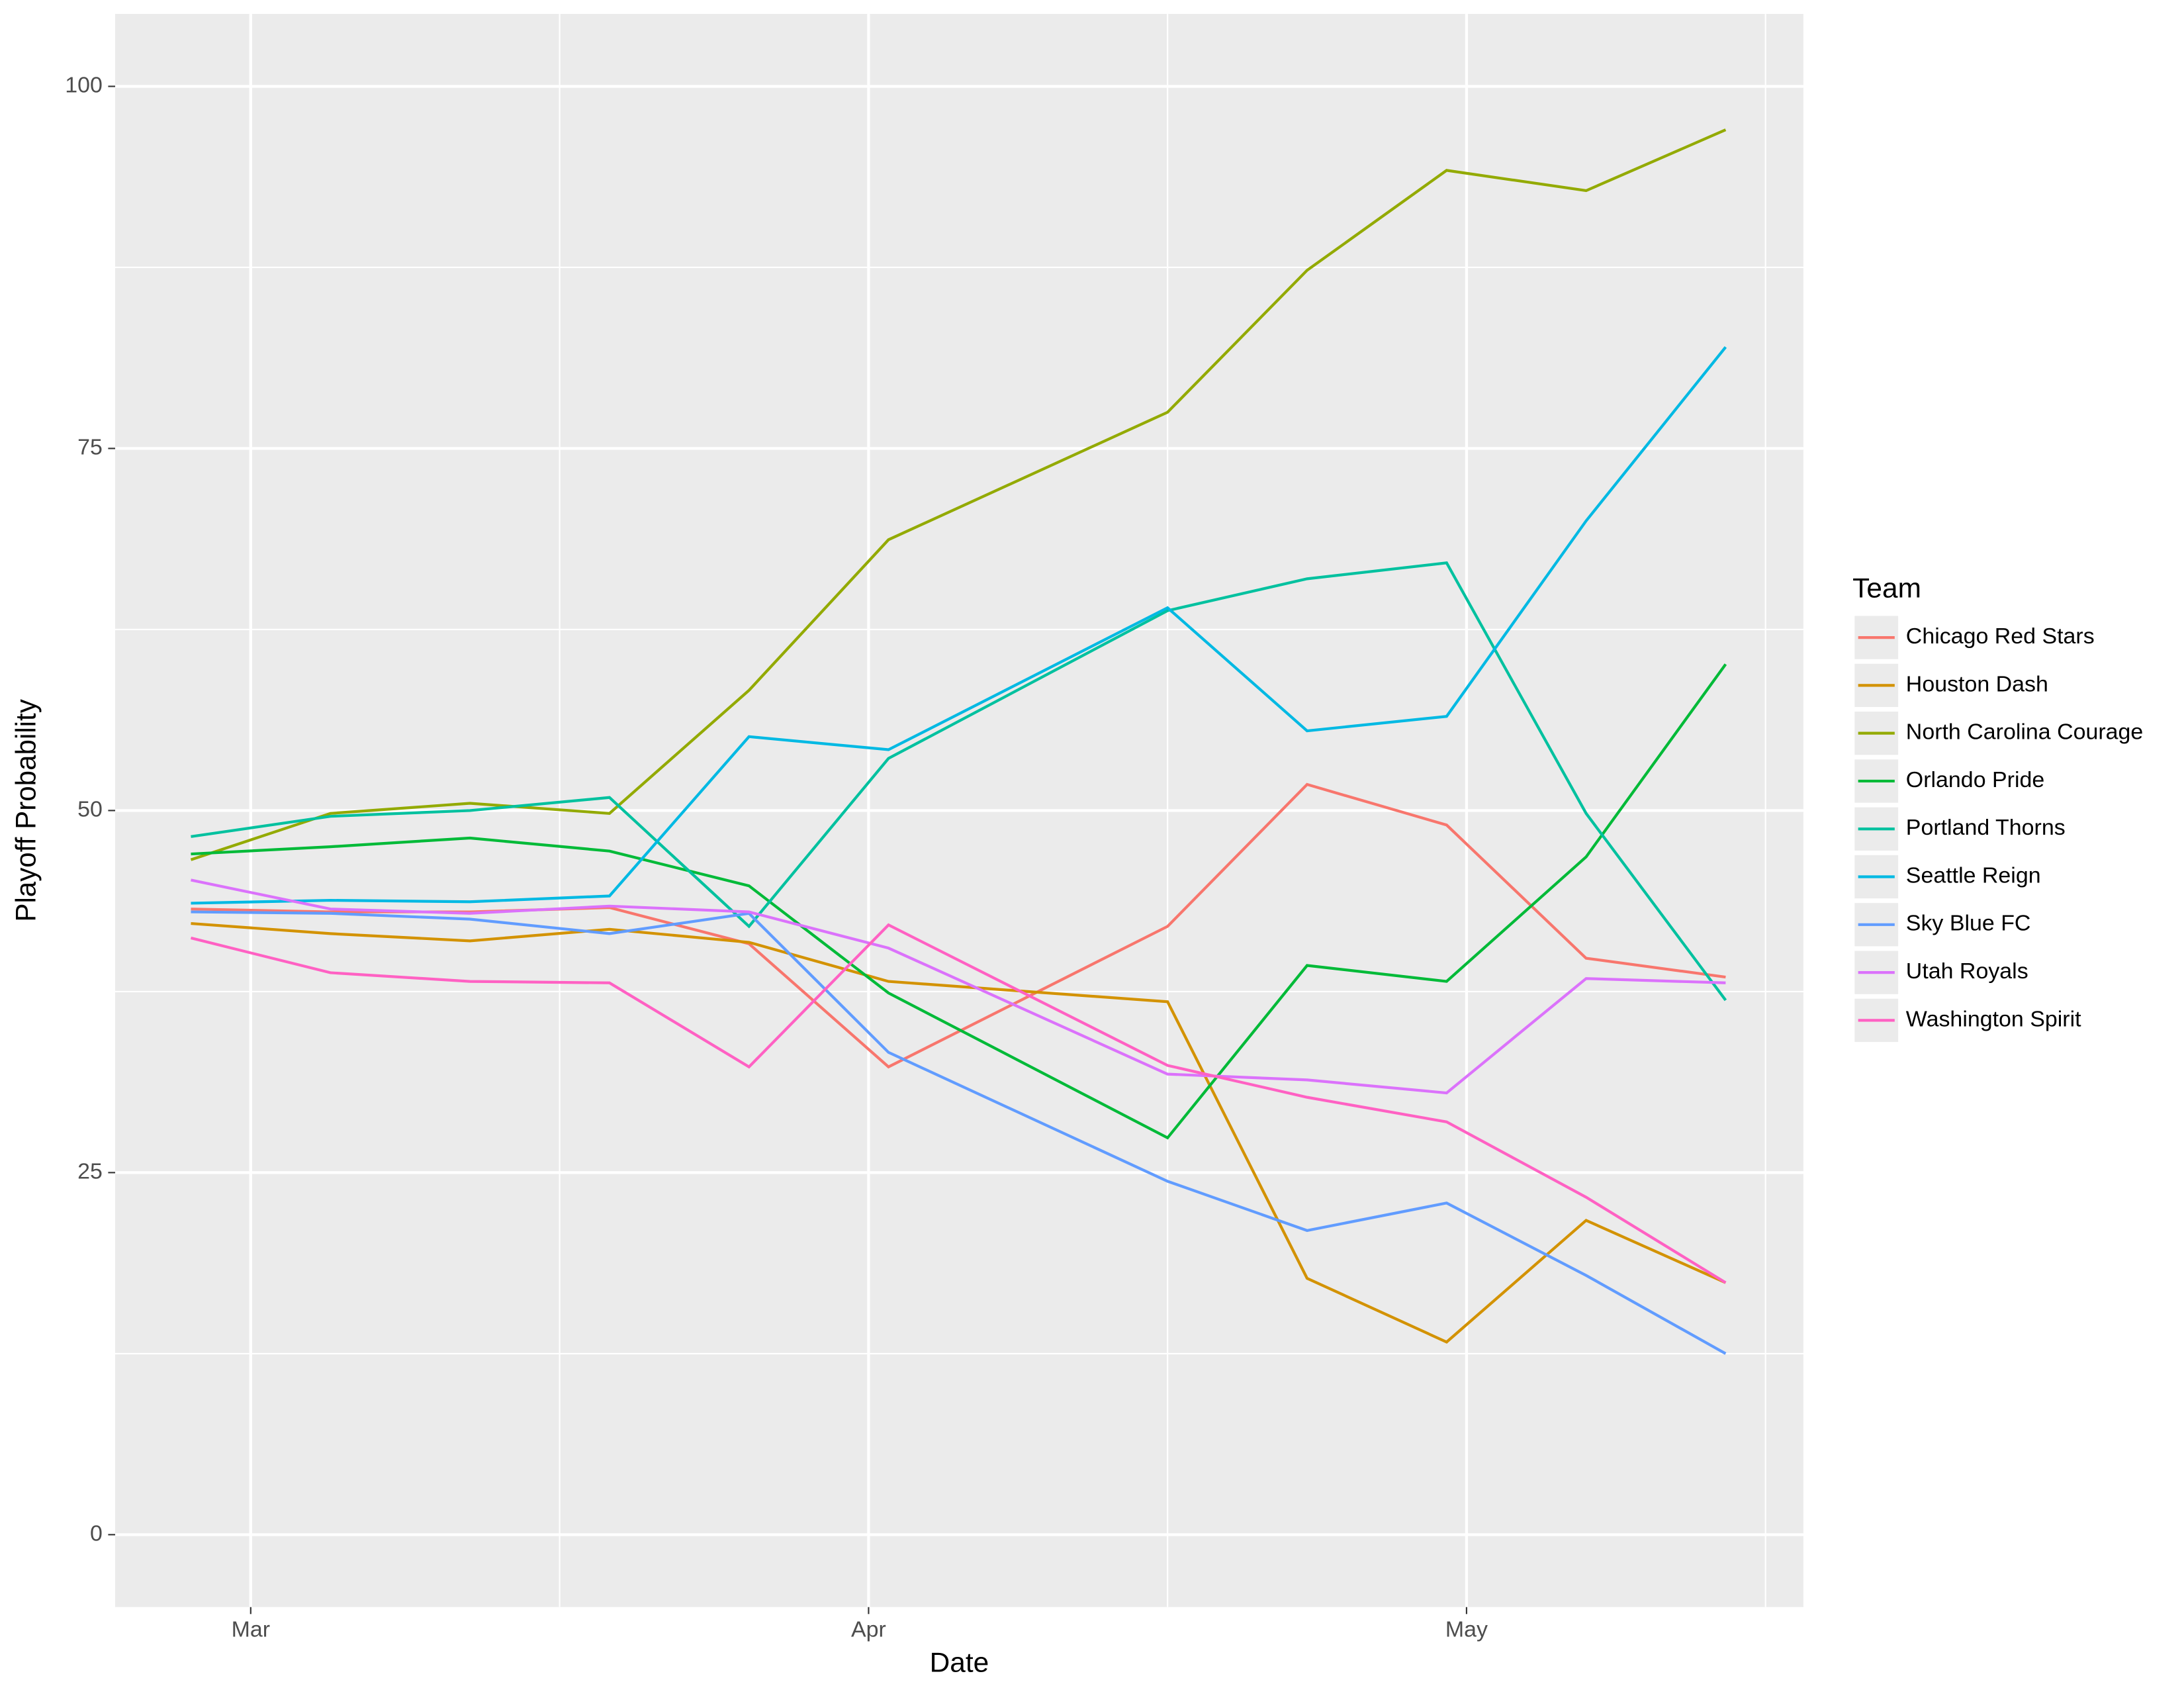 Image resolution: width=2184 pixels, height=1688 pixels. What do you see at coordinates (1974, 875) in the screenshot?
I see `legend-label: Seattle Reign` at bounding box center [1974, 875].